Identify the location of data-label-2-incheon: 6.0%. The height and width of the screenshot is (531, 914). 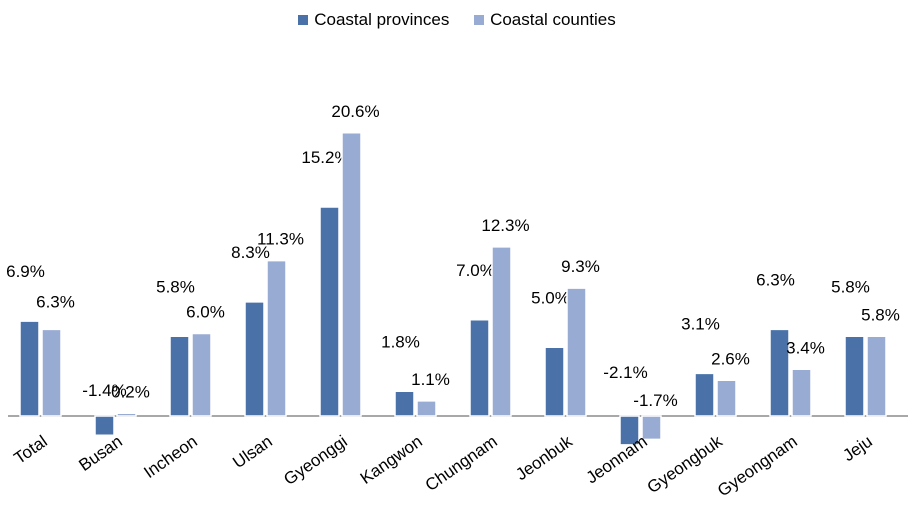
(205, 312).